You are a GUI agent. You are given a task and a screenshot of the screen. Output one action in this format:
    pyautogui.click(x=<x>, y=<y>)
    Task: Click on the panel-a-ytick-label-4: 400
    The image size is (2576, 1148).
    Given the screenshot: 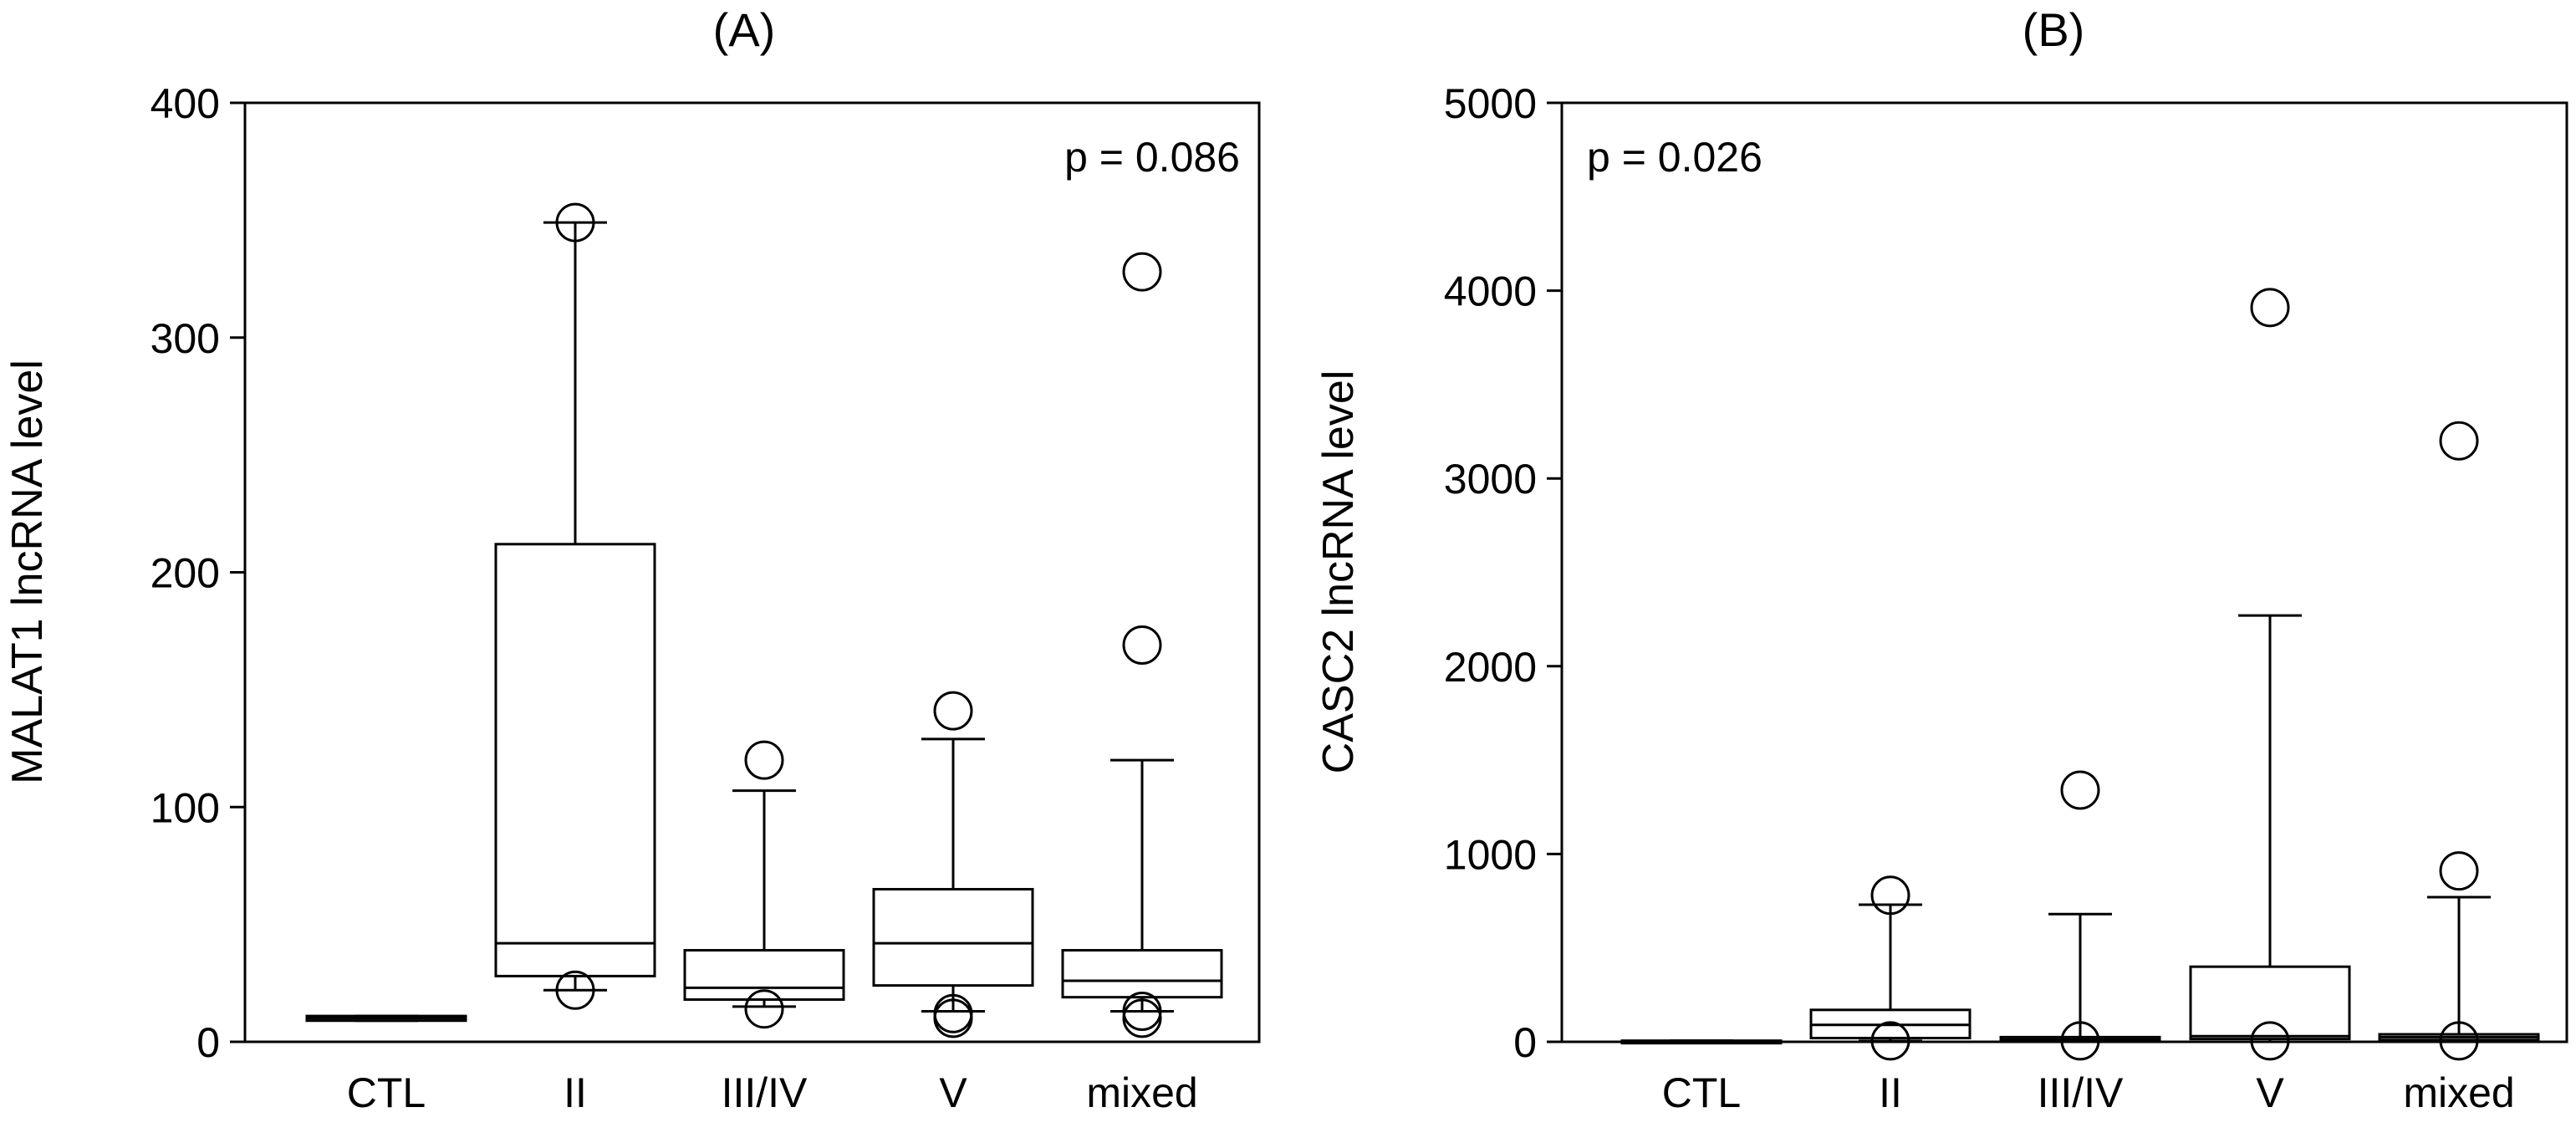 What is the action you would take?
    pyautogui.click(x=185, y=103)
    